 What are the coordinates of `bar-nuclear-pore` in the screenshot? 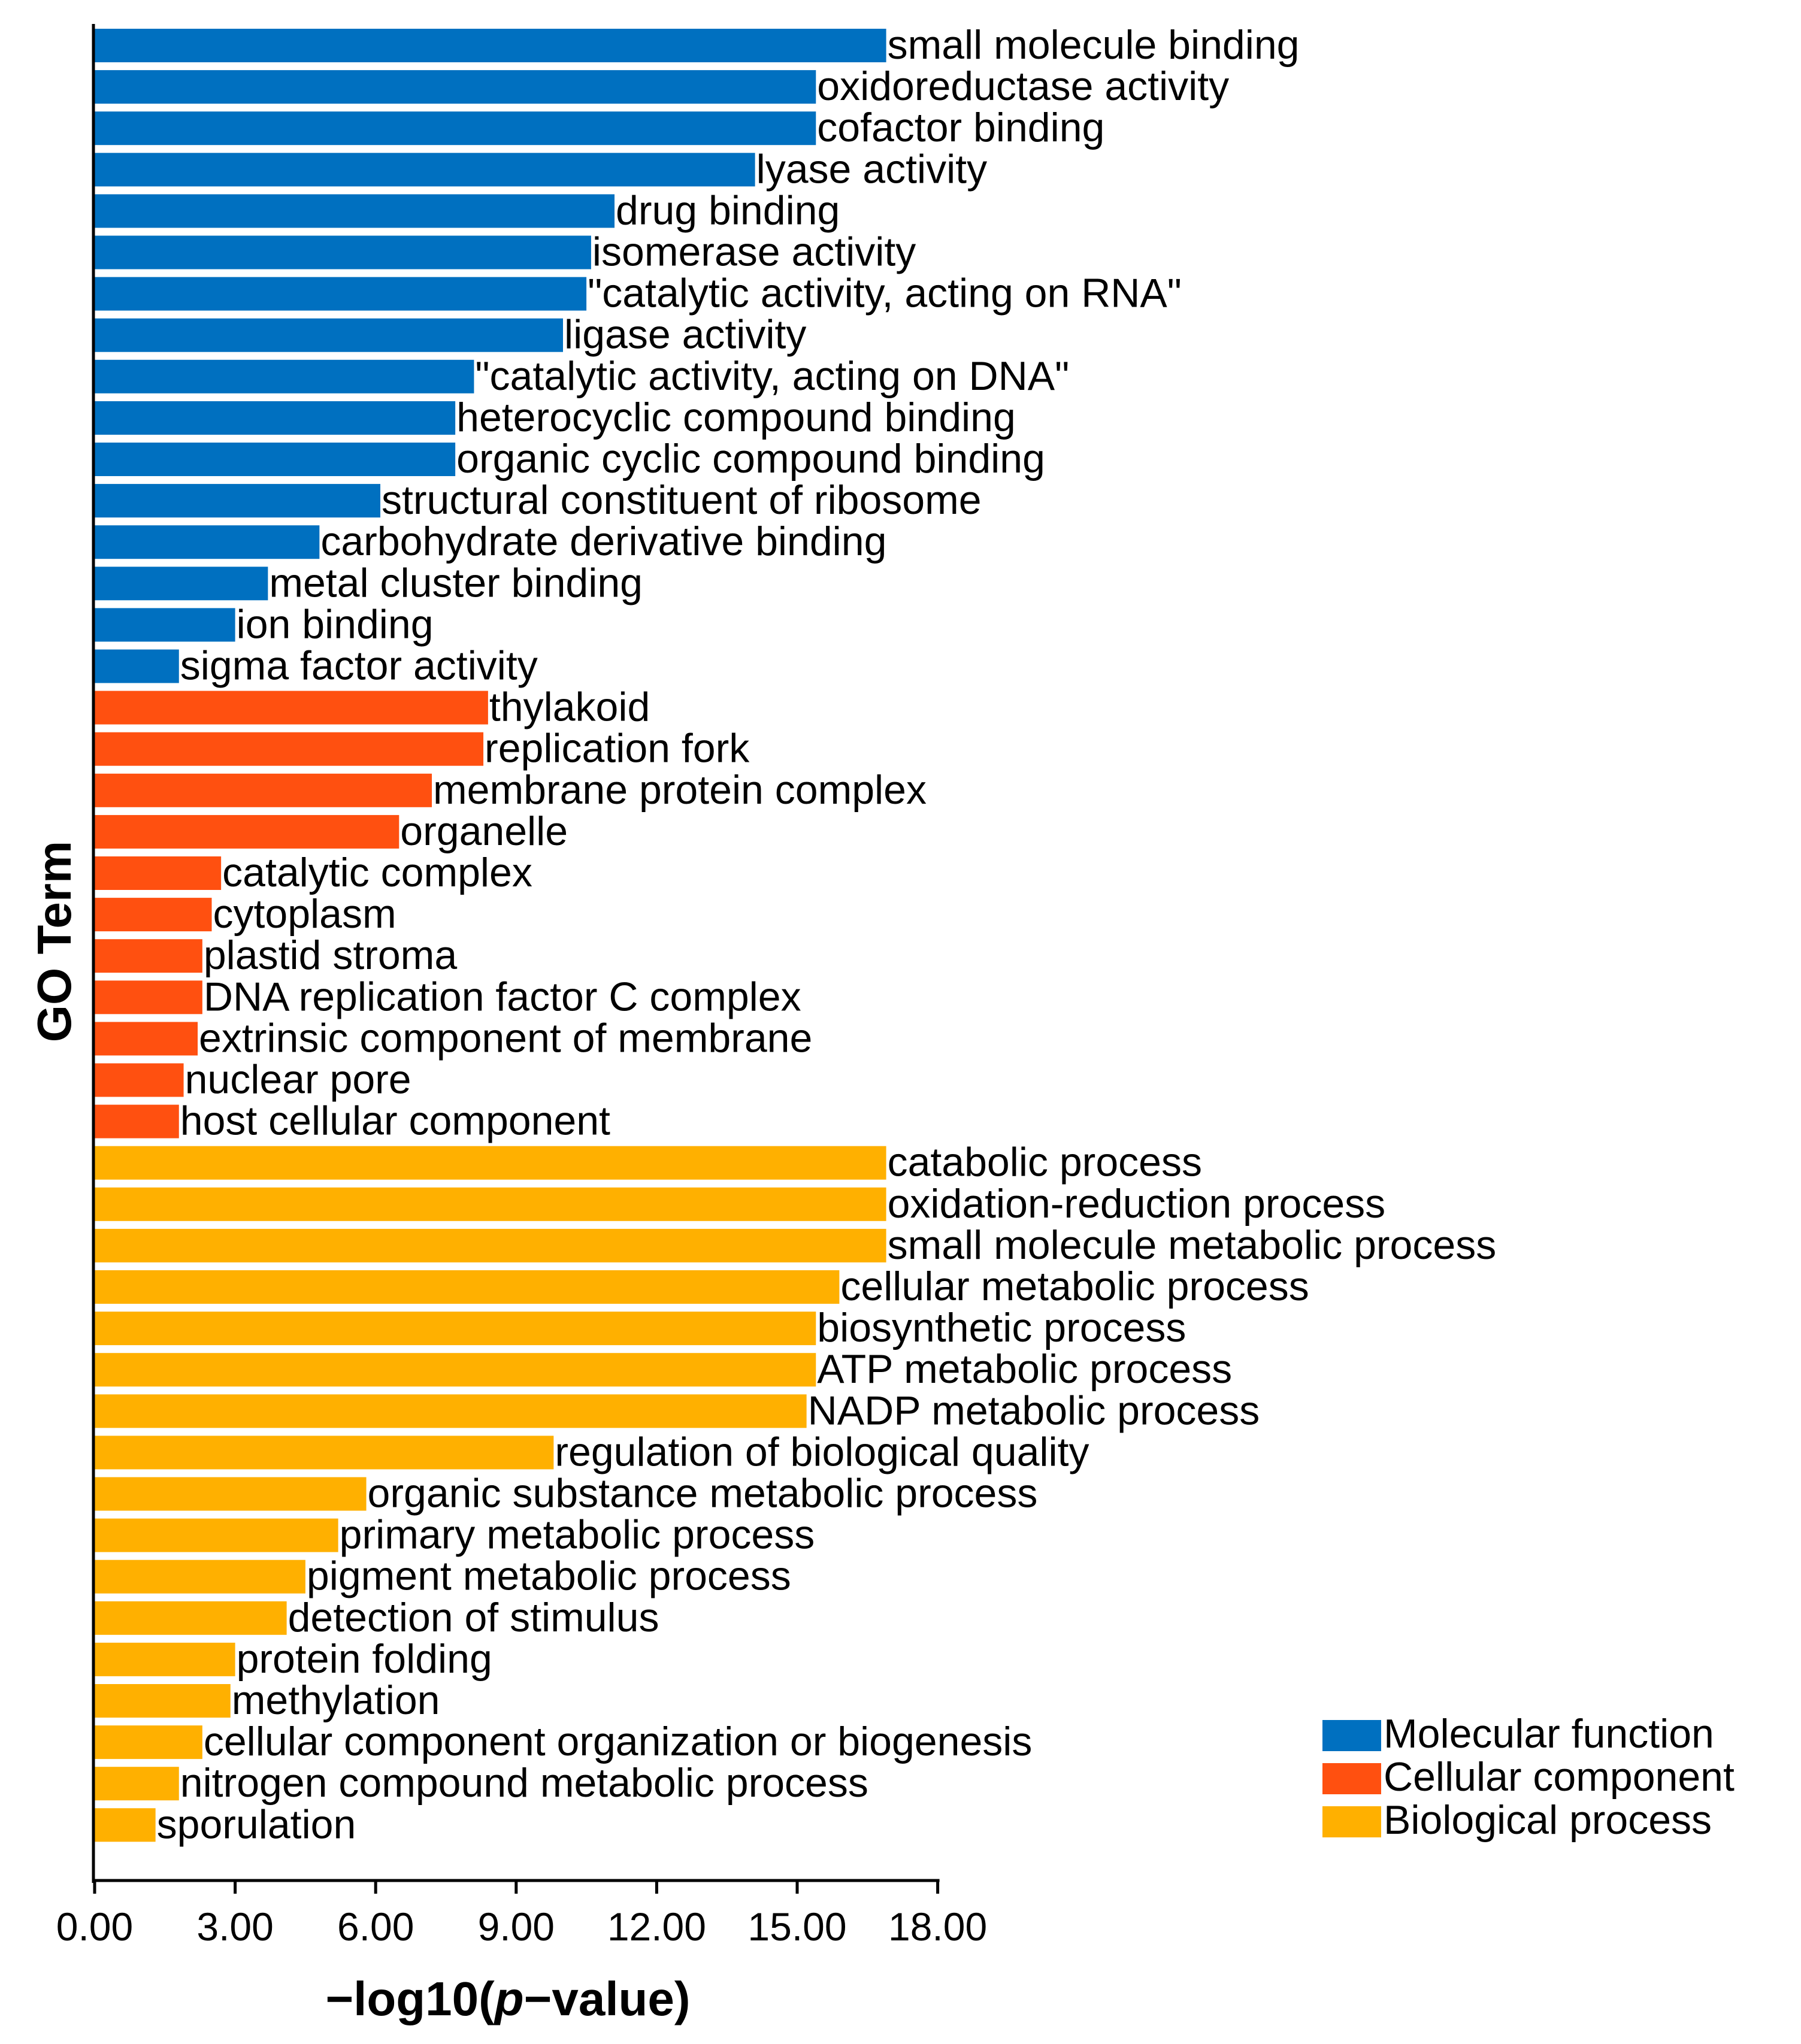 It's located at (140, 1080).